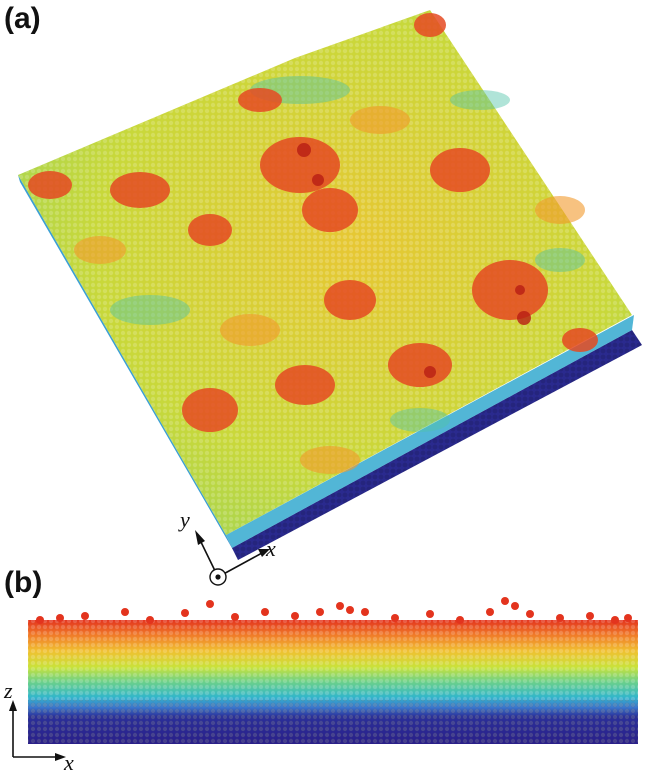  What do you see at coordinates (38, 725) in the screenshot?
I see `axes-indicator-b: z x` at bounding box center [38, 725].